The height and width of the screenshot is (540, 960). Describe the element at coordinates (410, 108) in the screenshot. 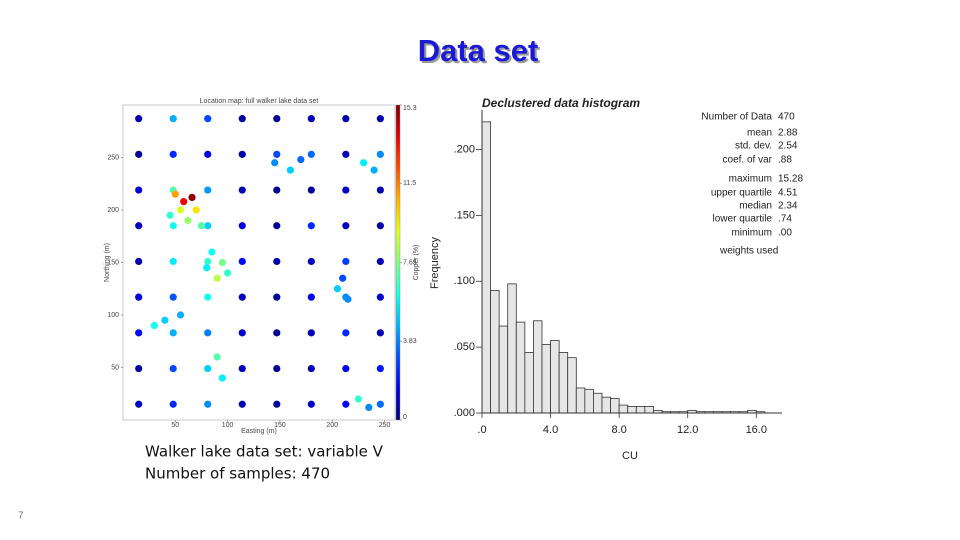

I see `colorbar-tick-label: 15.3` at that location.